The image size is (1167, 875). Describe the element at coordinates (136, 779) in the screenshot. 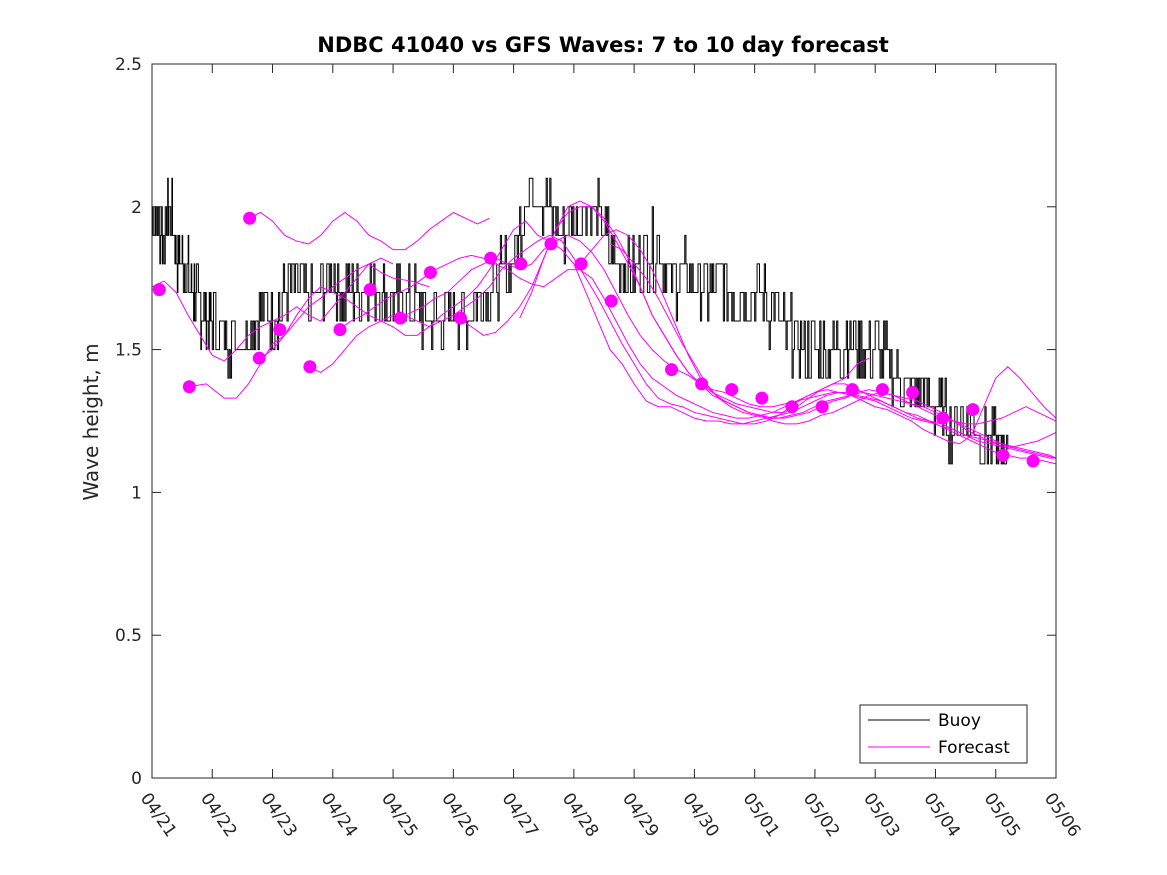

I see `y-tick-label: 0` at that location.